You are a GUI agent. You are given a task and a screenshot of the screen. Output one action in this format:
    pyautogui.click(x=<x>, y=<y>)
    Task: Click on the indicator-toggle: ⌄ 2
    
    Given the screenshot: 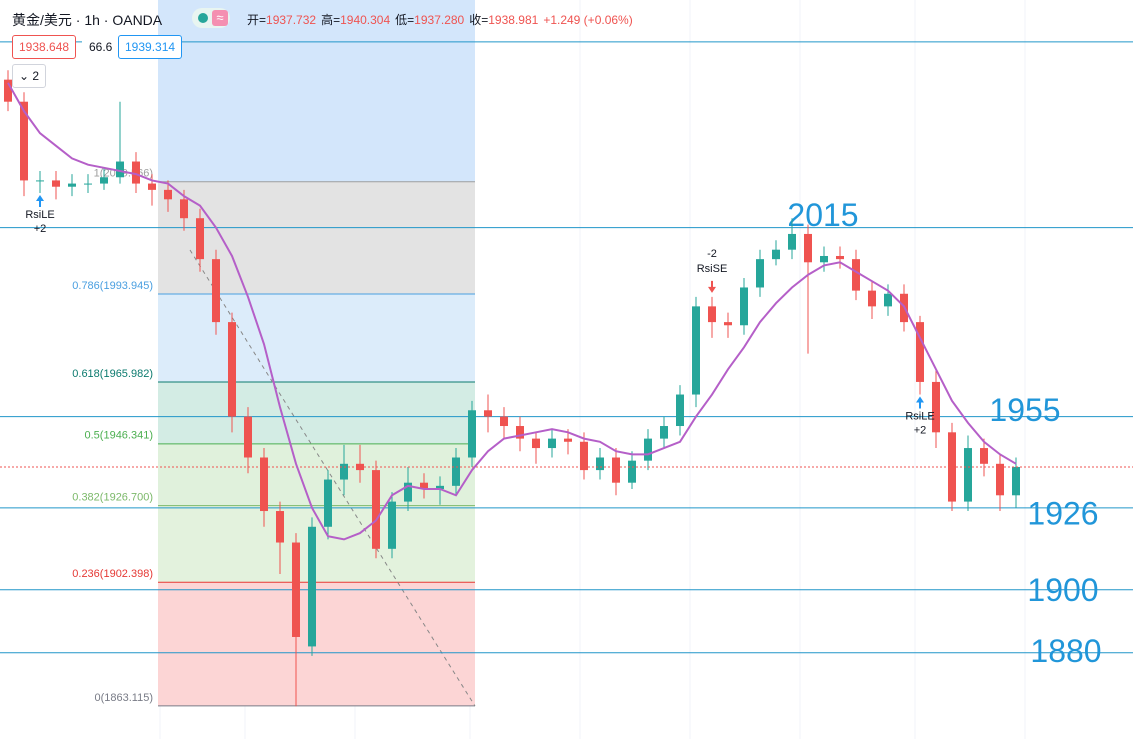 What is the action you would take?
    pyautogui.click(x=29, y=76)
    